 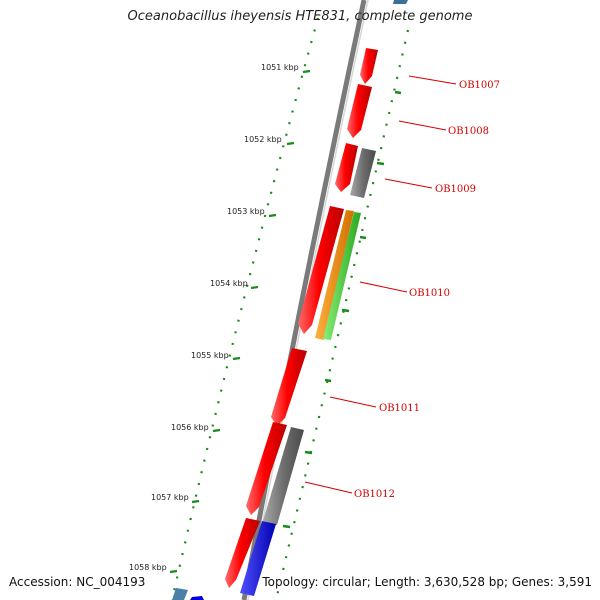 I want to click on gene-arrow-ob1007, so click(x=369, y=66).